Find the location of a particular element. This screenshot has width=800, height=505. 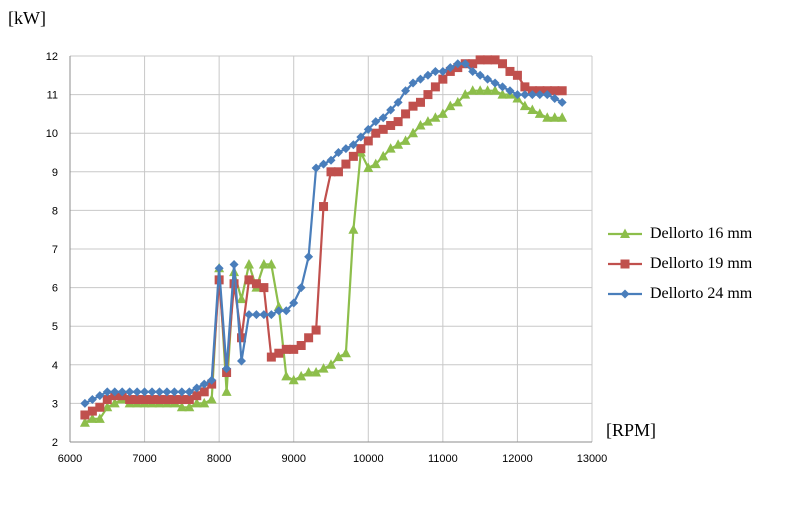

legend-key-square is located at coordinates (625, 264).